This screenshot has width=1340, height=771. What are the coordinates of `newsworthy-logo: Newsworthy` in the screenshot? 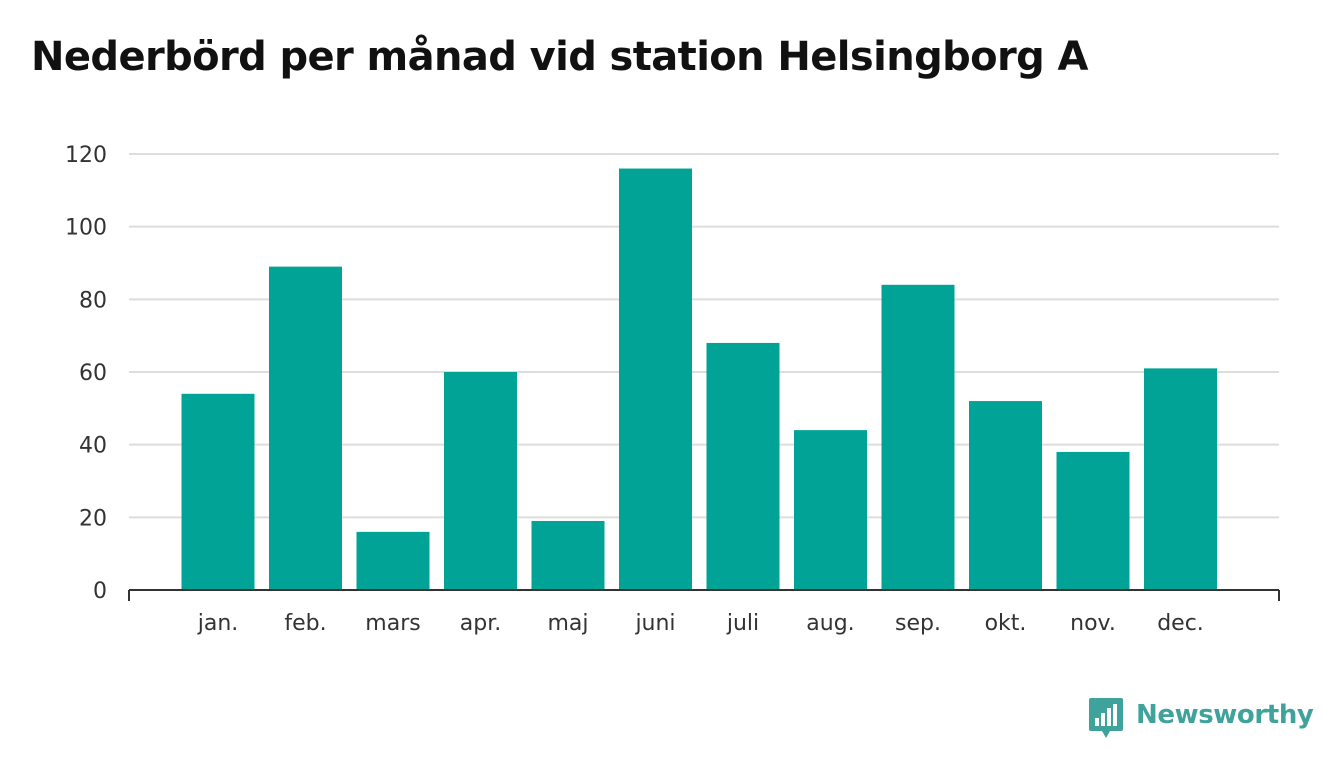 It's located at (1201, 718).